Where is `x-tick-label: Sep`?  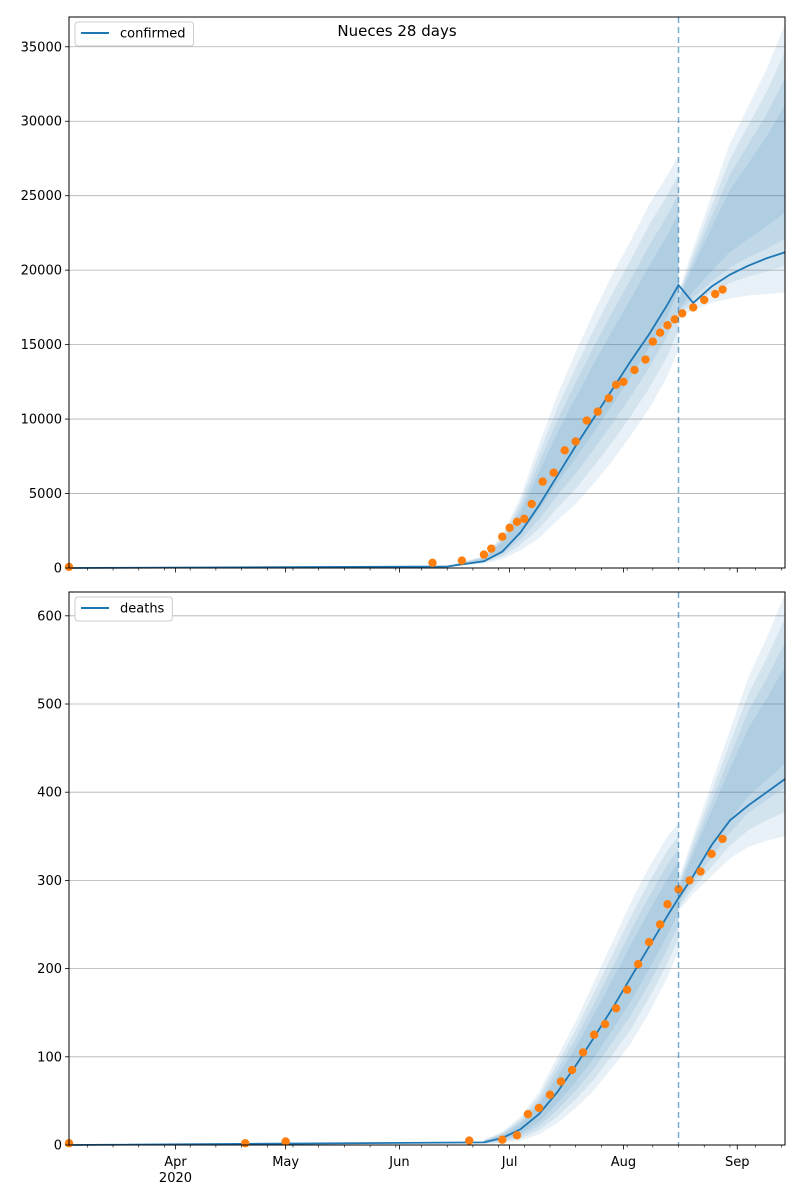 x-tick-label: Sep is located at coordinates (737, 1162).